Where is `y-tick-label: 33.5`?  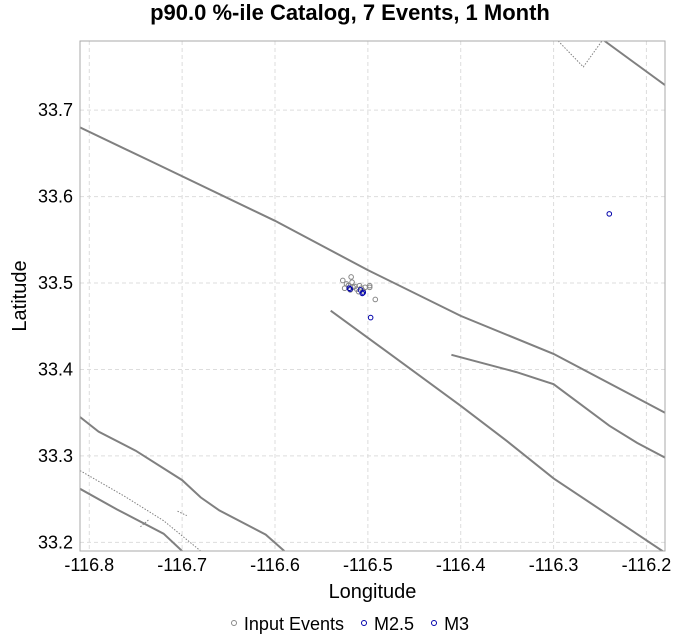
y-tick-label: 33.5 is located at coordinates (55, 283).